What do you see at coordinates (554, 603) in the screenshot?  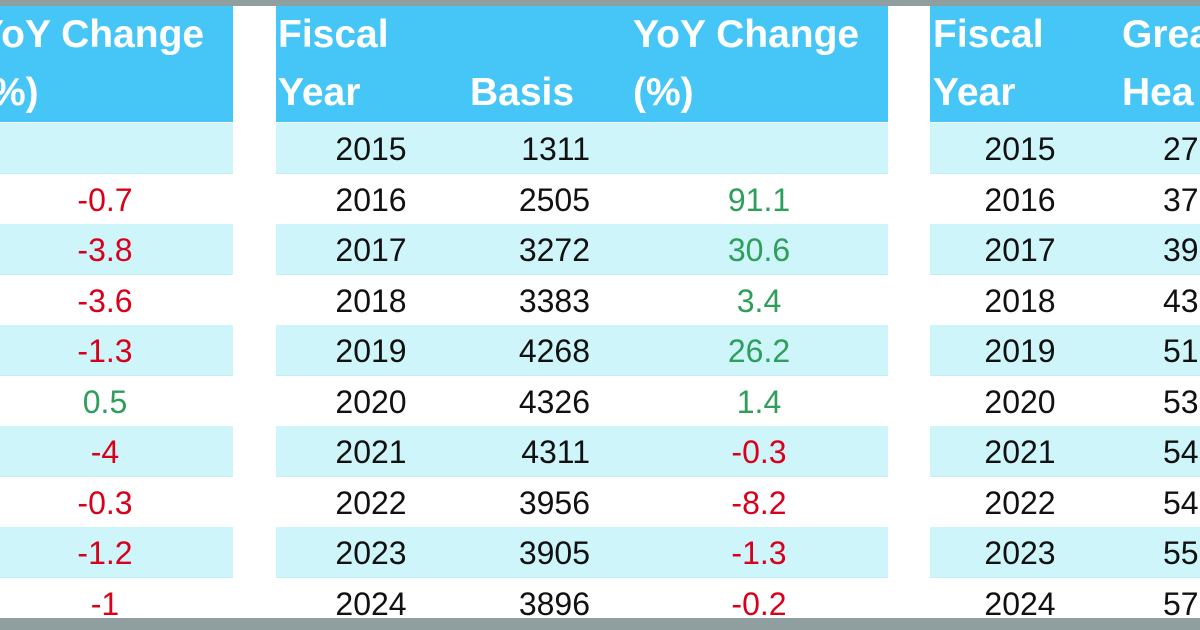 I see `table-cell: 3896` at bounding box center [554, 603].